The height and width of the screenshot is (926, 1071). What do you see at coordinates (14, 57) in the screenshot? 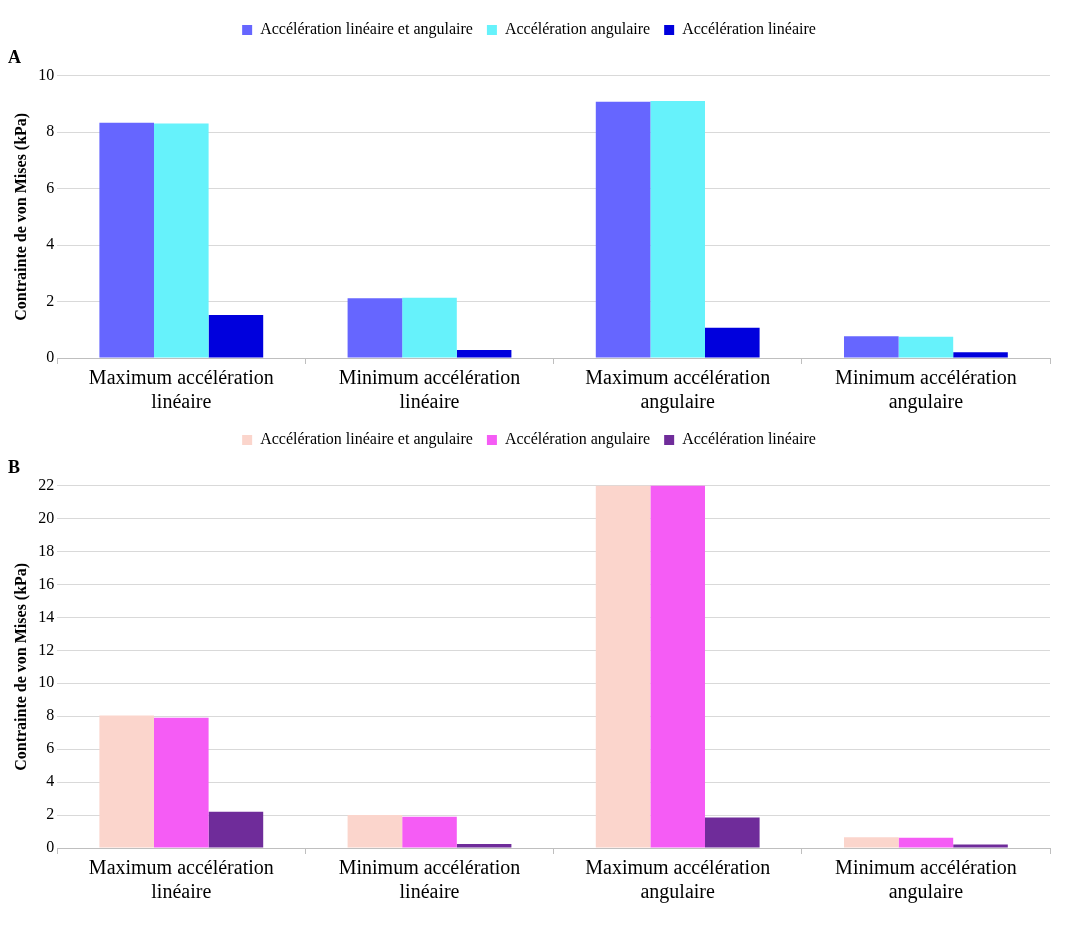
I see `chart-title: A` at bounding box center [14, 57].